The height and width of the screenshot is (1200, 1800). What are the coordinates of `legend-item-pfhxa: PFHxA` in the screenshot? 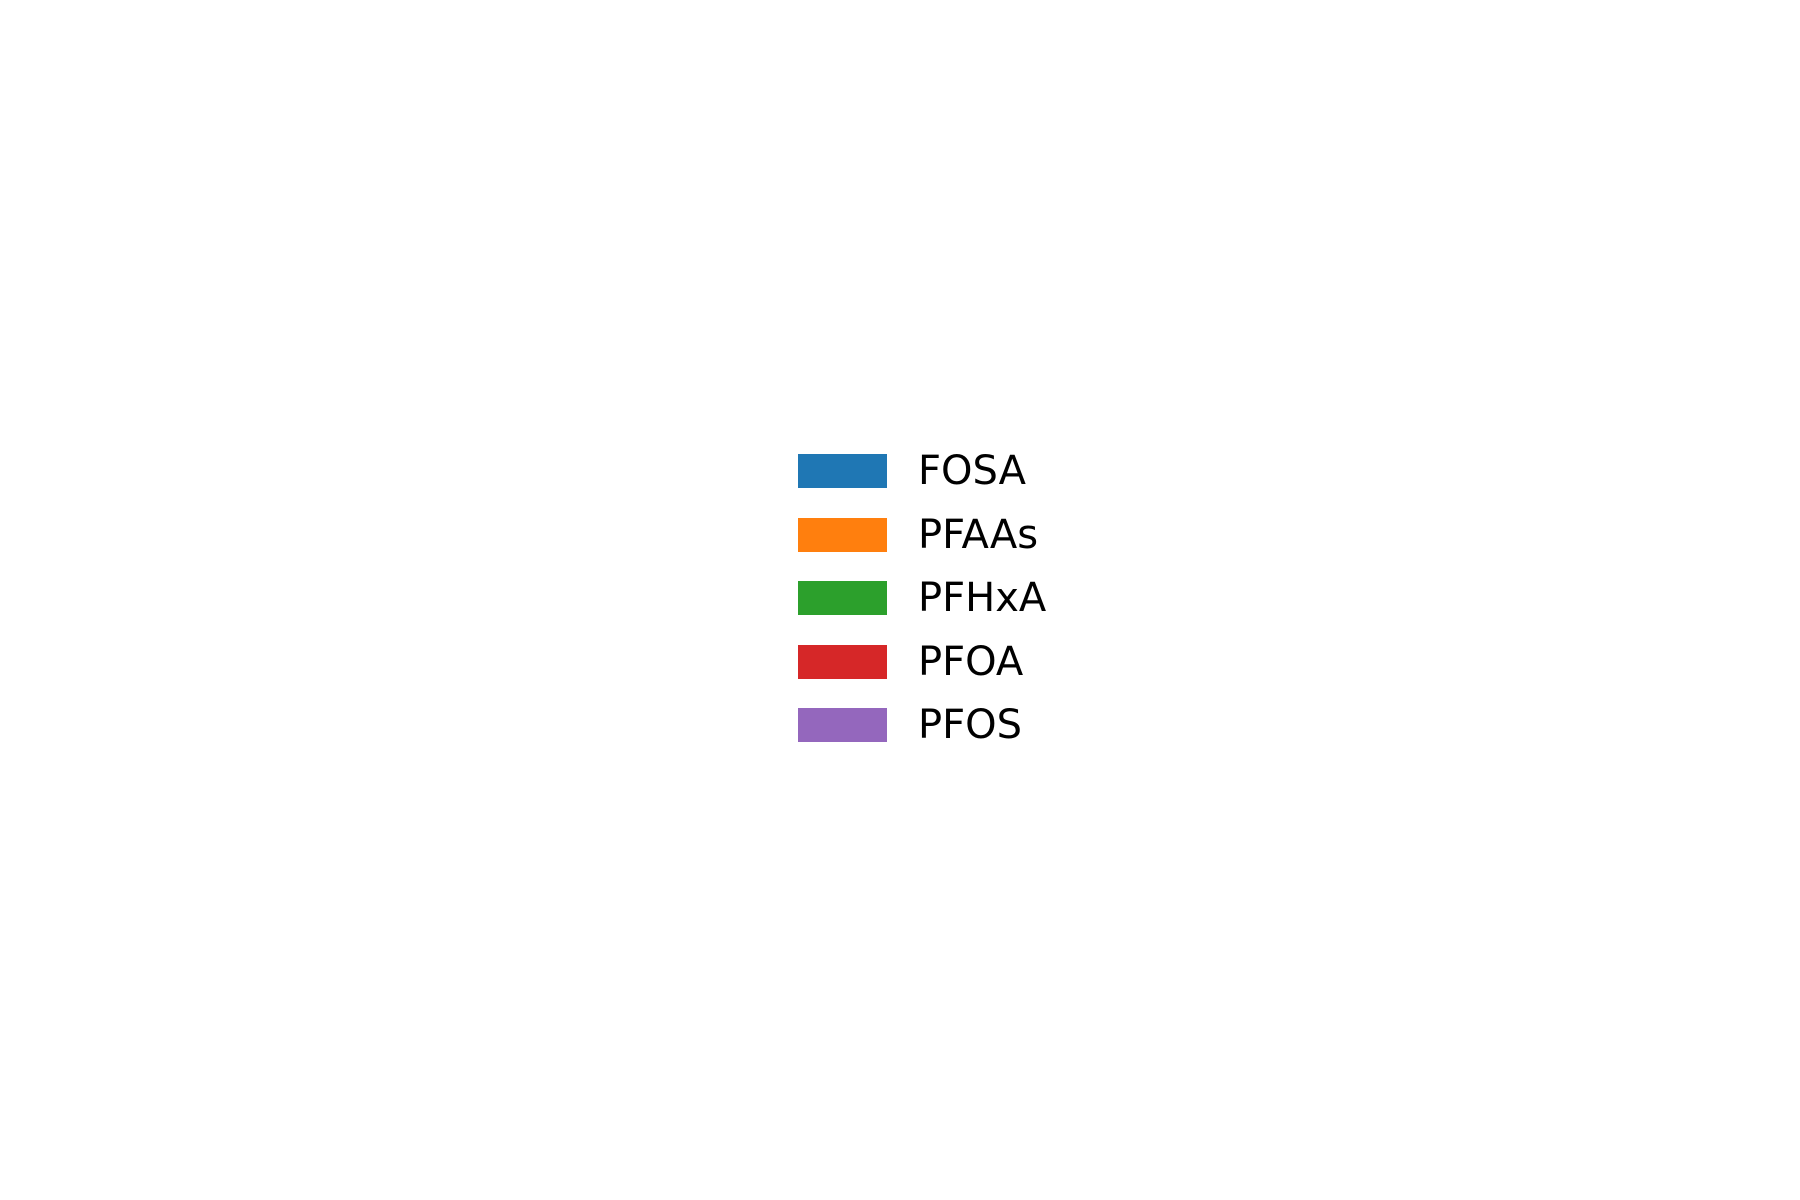 It's located at (928, 603).